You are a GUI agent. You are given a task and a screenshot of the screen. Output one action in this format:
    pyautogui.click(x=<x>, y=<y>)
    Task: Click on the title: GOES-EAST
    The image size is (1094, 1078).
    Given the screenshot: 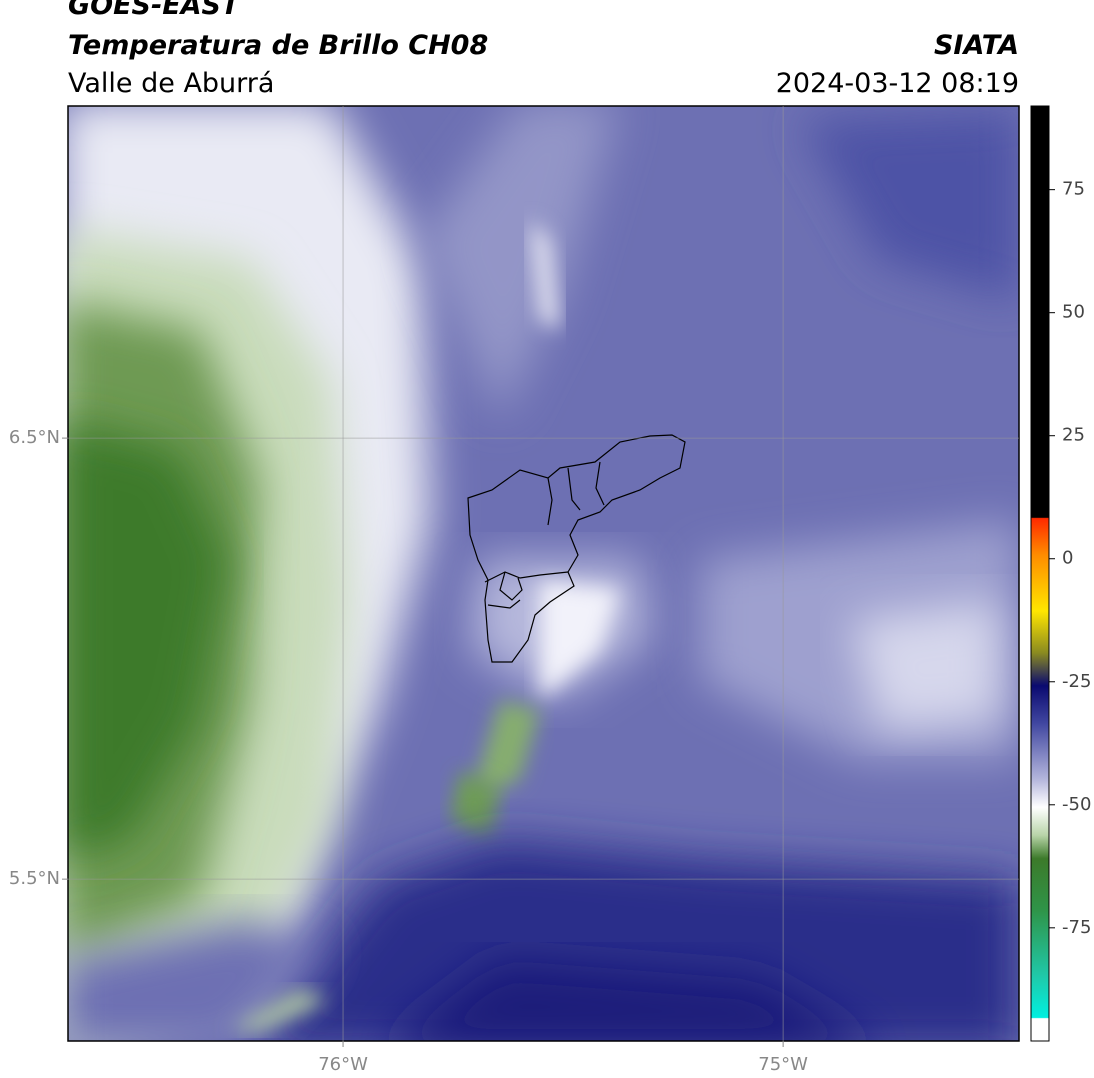 What is the action you would take?
    pyautogui.click(x=155, y=10)
    